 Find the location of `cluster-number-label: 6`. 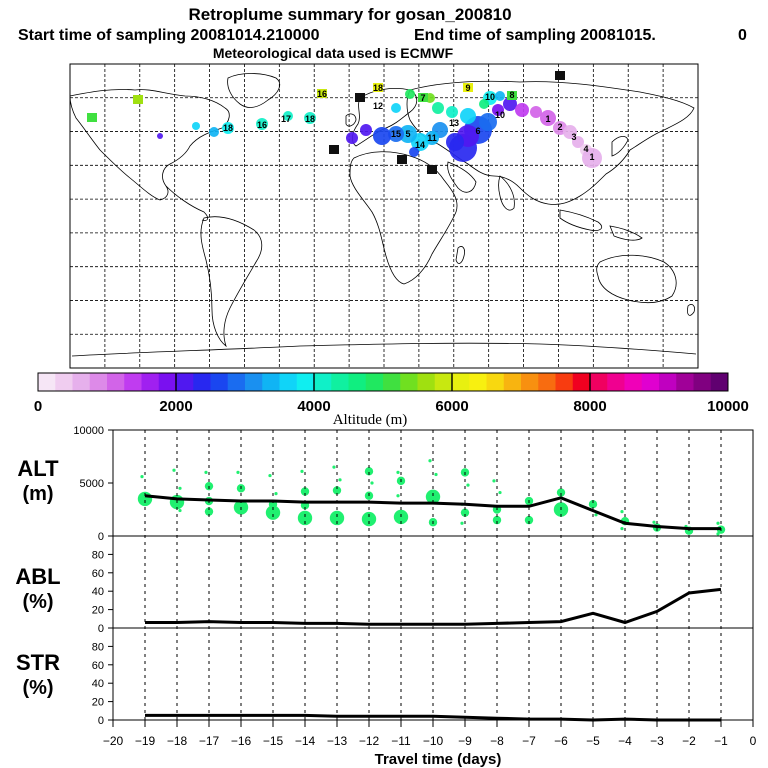

cluster-number-label: 6 is located at coordinates (477, 131).